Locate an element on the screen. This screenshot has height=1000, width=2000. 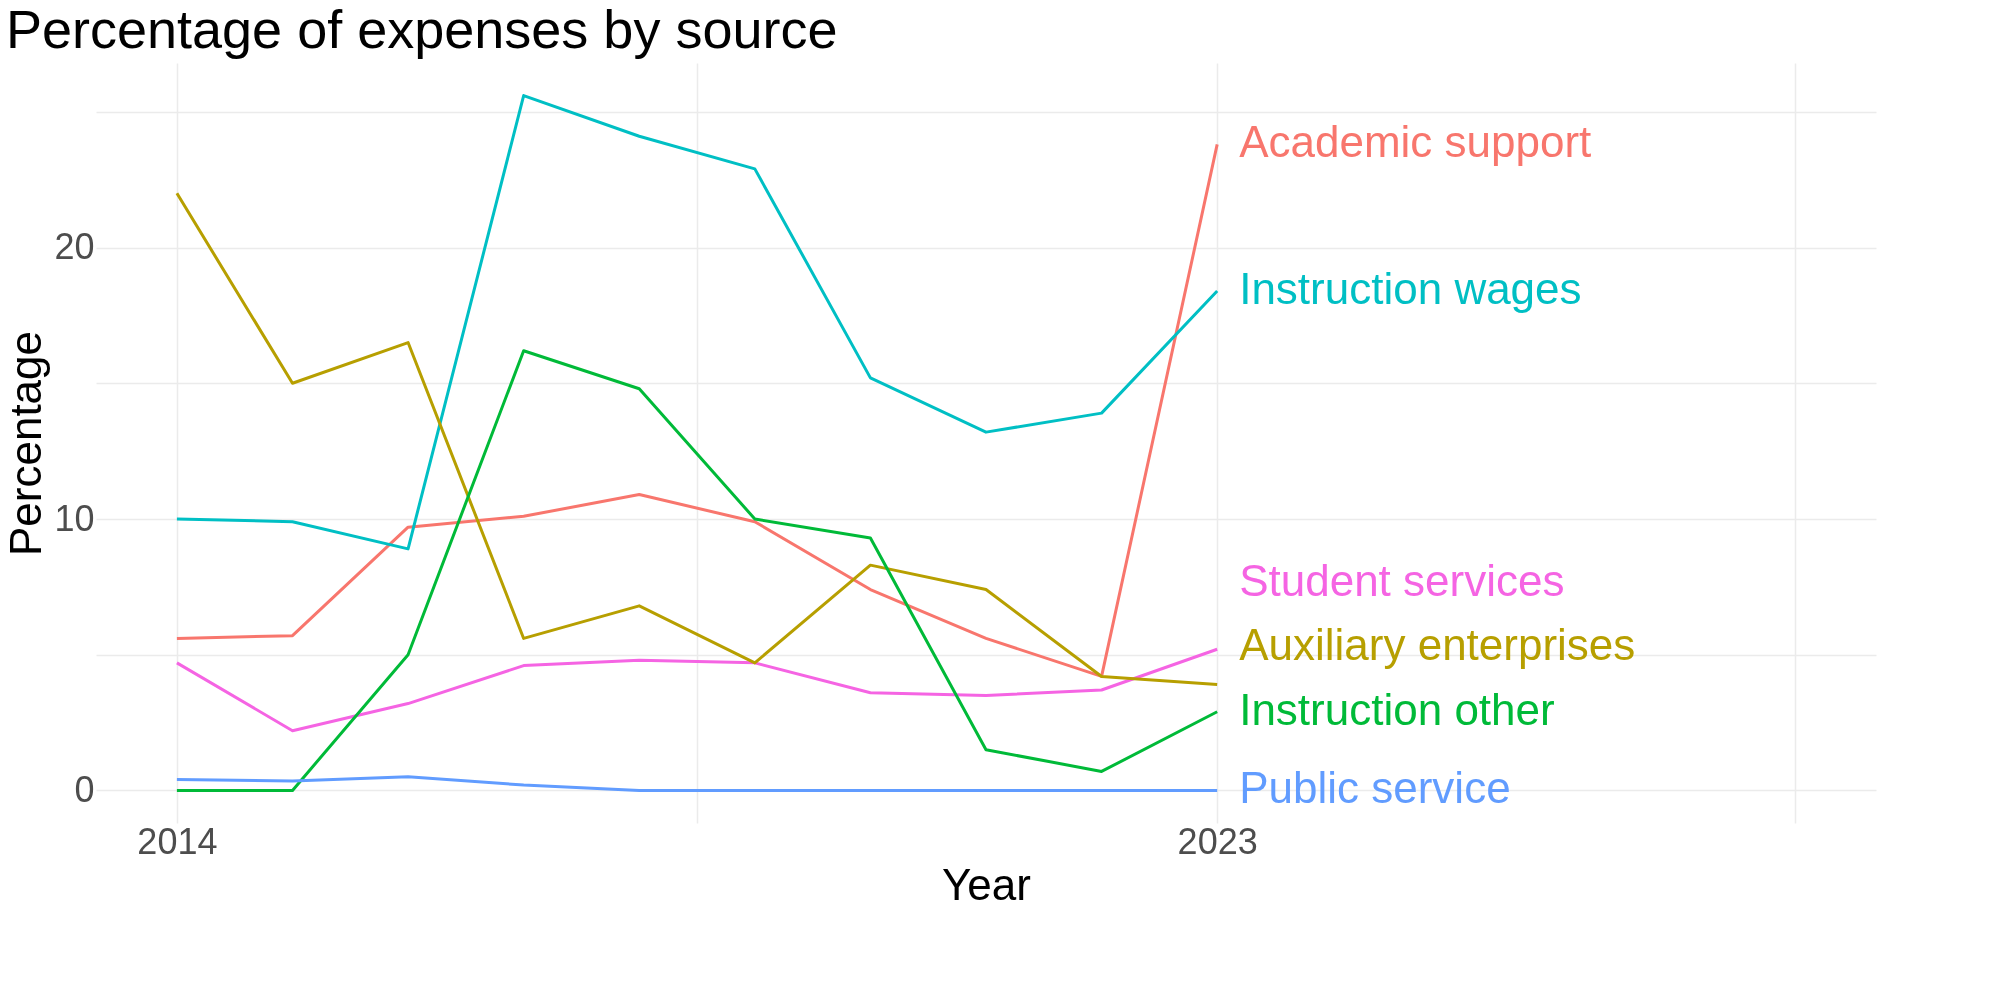
x-tick-label: 2014 is located at coordinates (177, 841).